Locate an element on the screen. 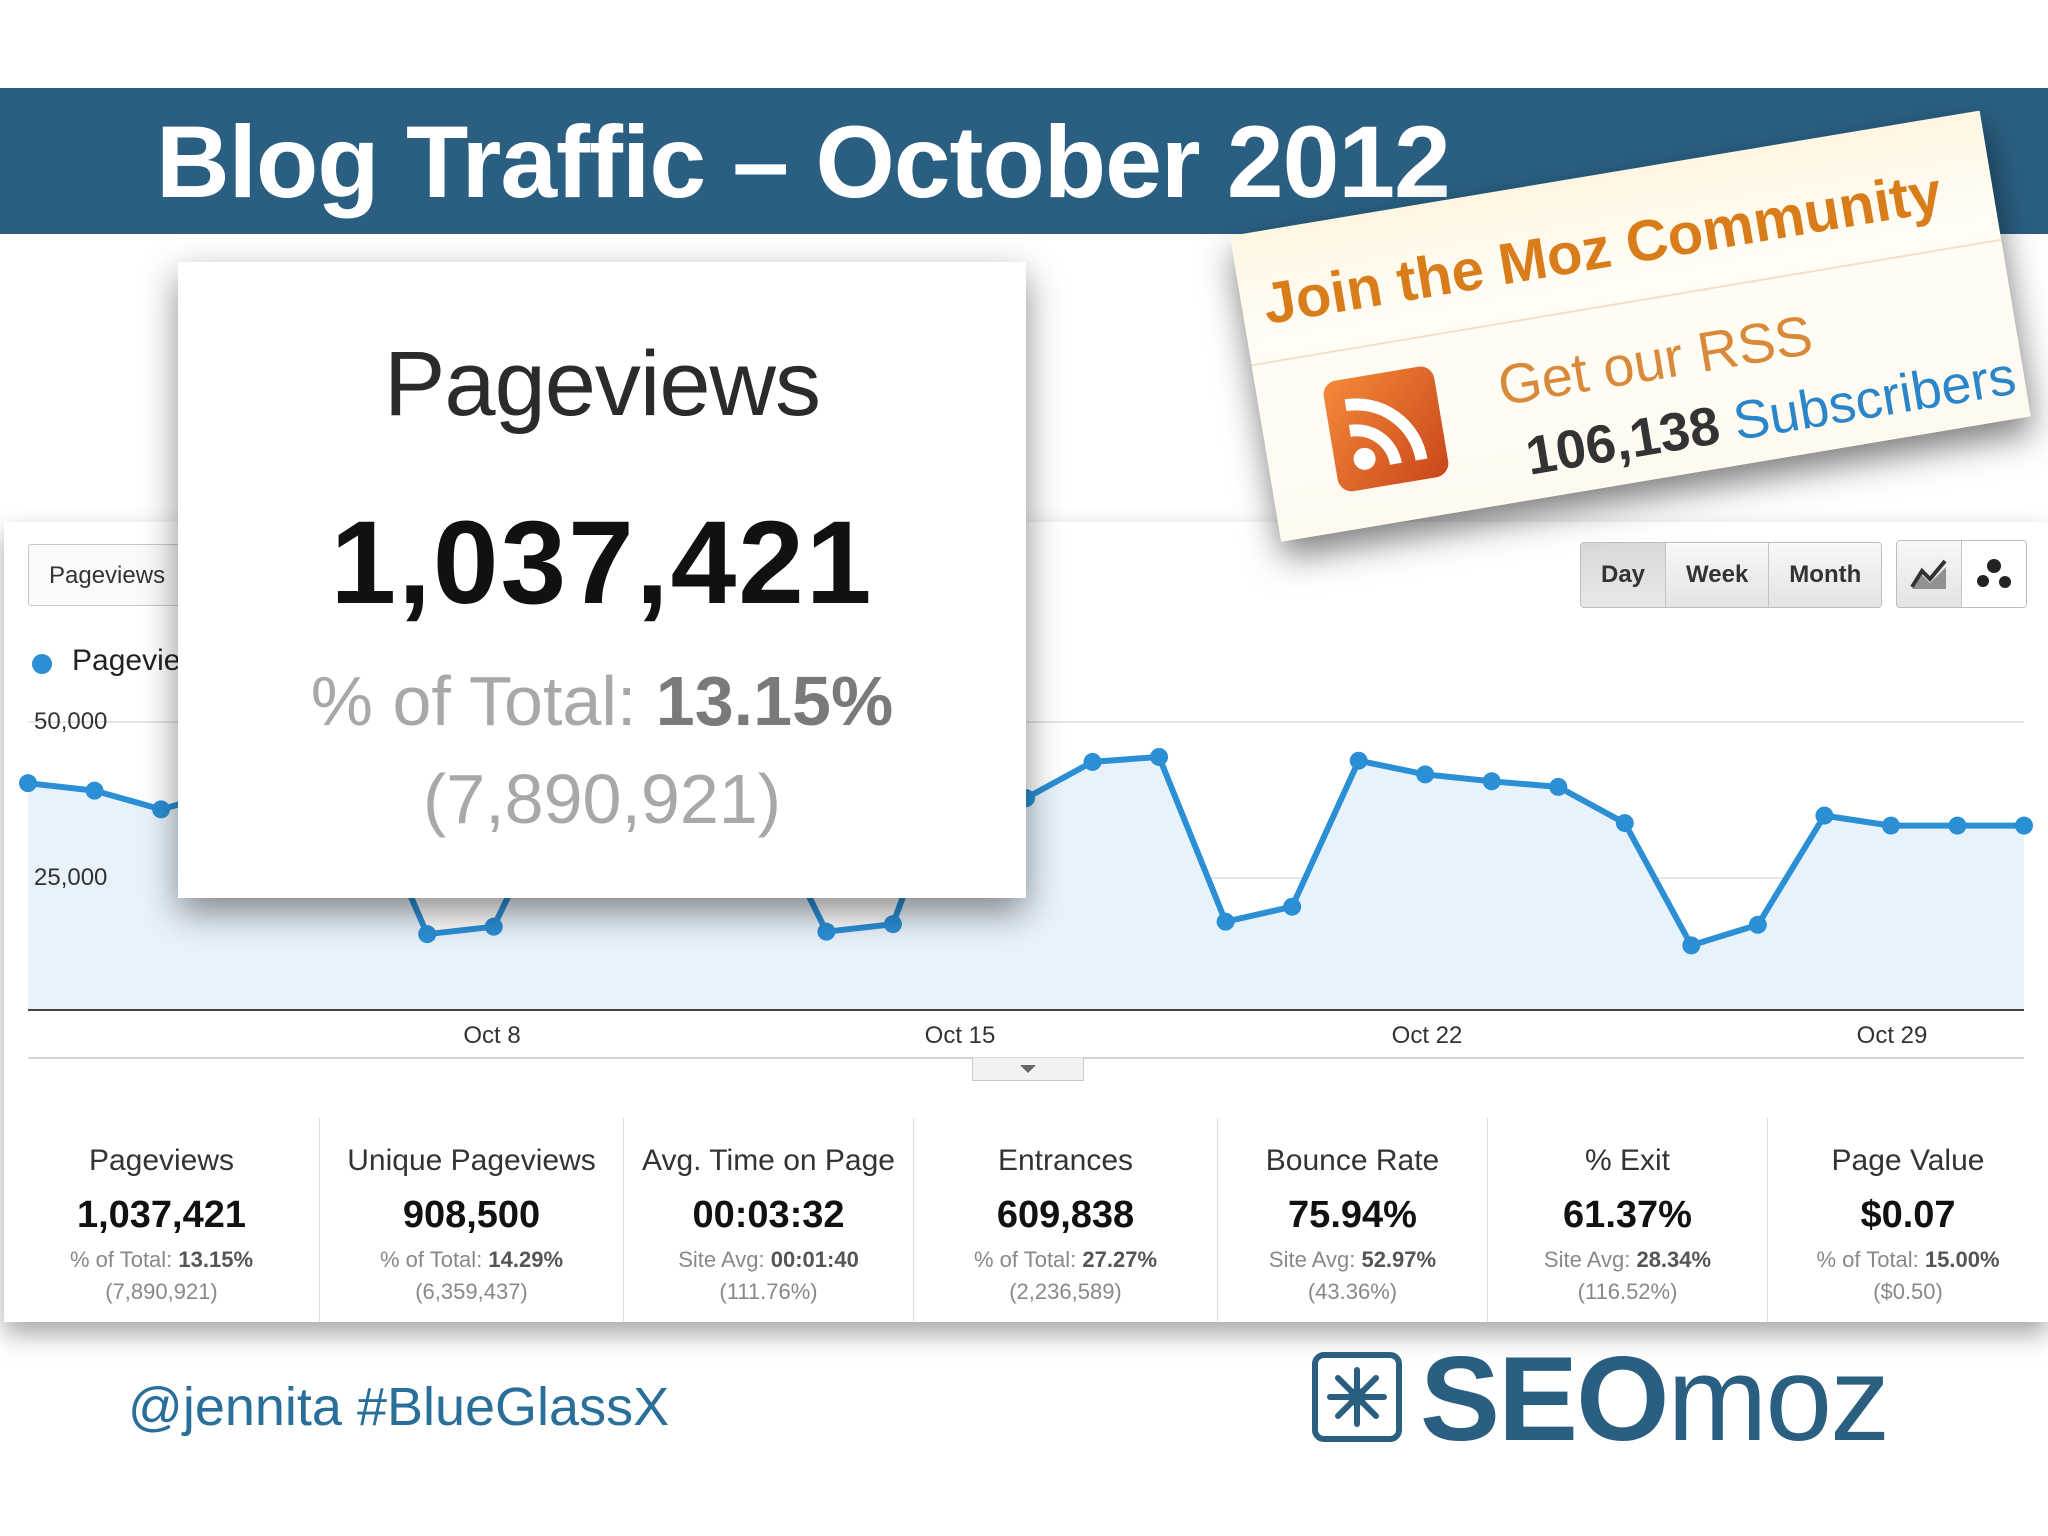  stat-sub2: (116.52%) is located at coordinates (1627, 1291).